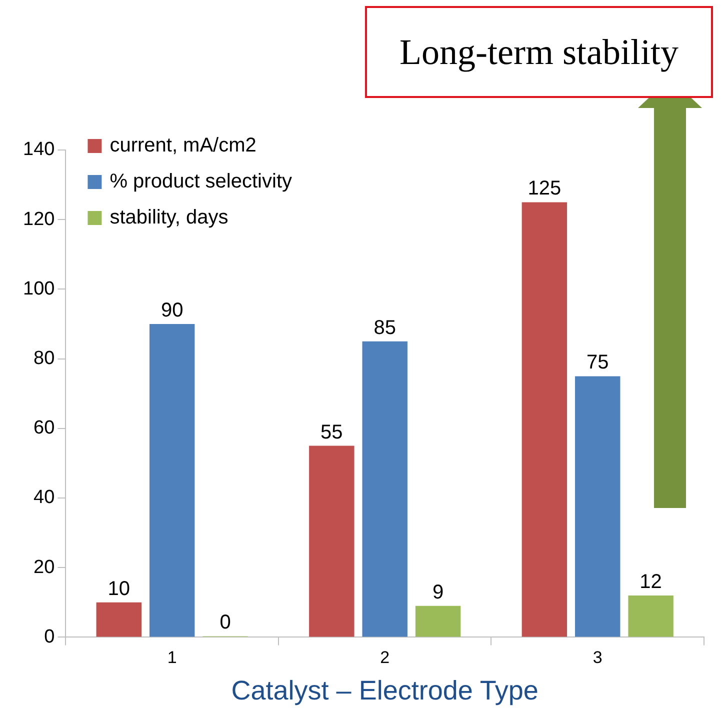  Describe the element at coordinates (169, 217) in the screenshot. I see `legend-label: stability, days` at that location.